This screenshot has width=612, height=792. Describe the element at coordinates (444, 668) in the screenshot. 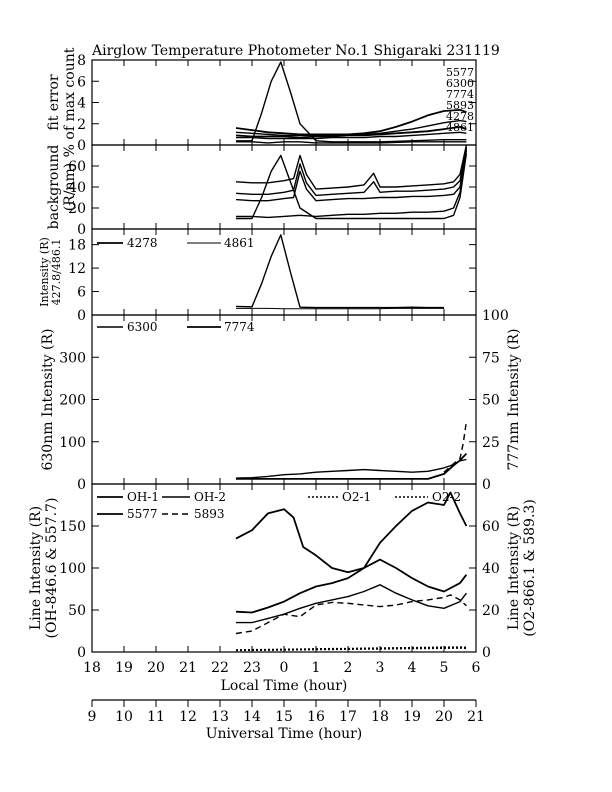

I see `x-tick-label: 5` at that location.